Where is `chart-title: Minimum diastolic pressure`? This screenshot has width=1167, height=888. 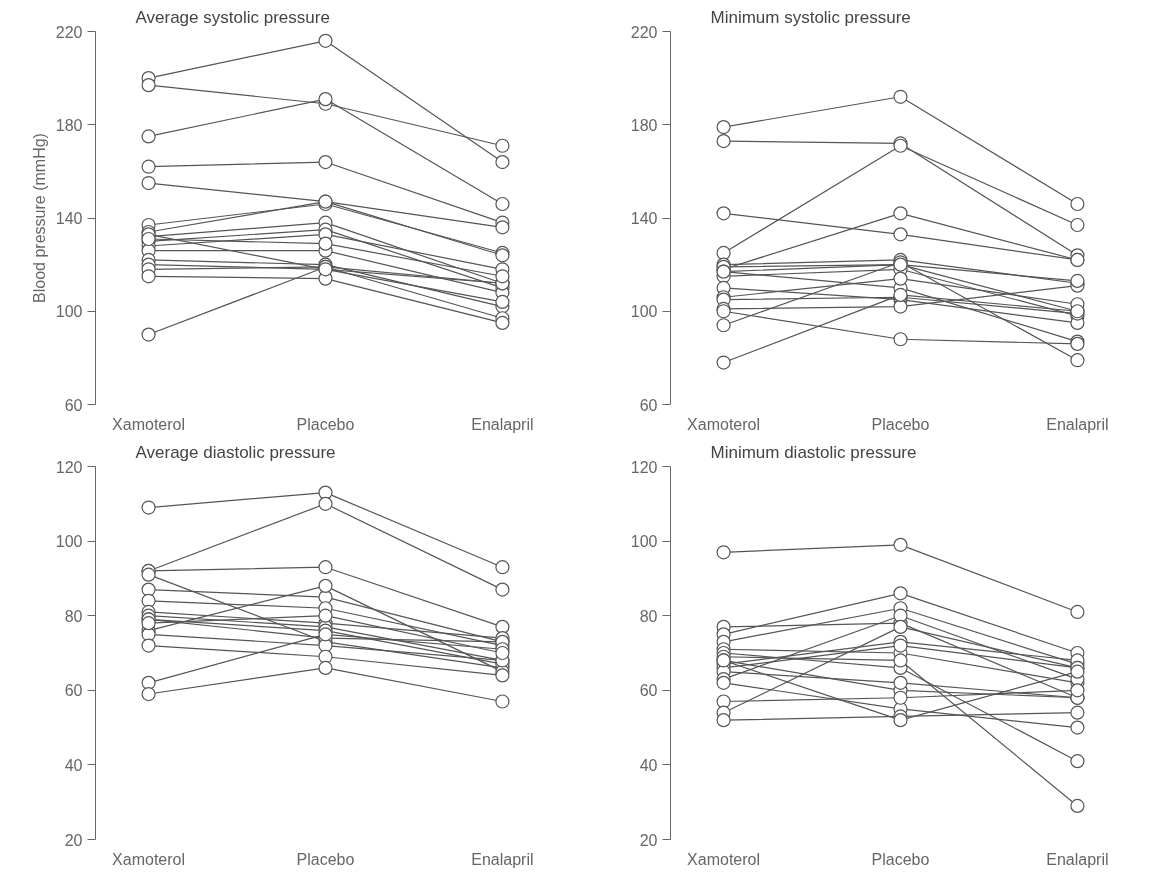 chart-title: Minimum diastolic pressure is located at coordinates (813, 452).